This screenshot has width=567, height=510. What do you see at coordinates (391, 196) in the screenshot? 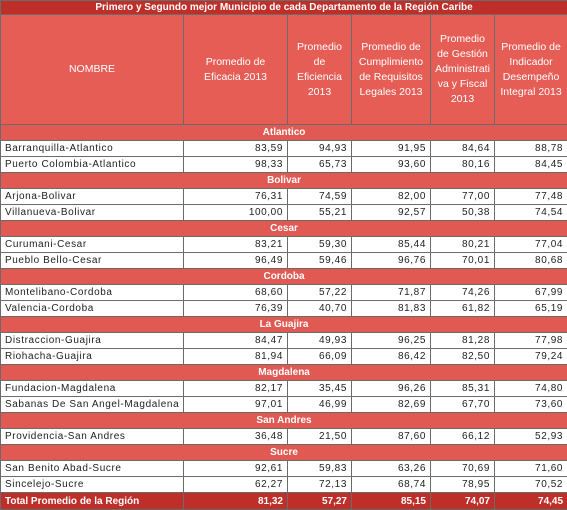
I see `value-cell: 82,00` at bounding box center [391, 196].